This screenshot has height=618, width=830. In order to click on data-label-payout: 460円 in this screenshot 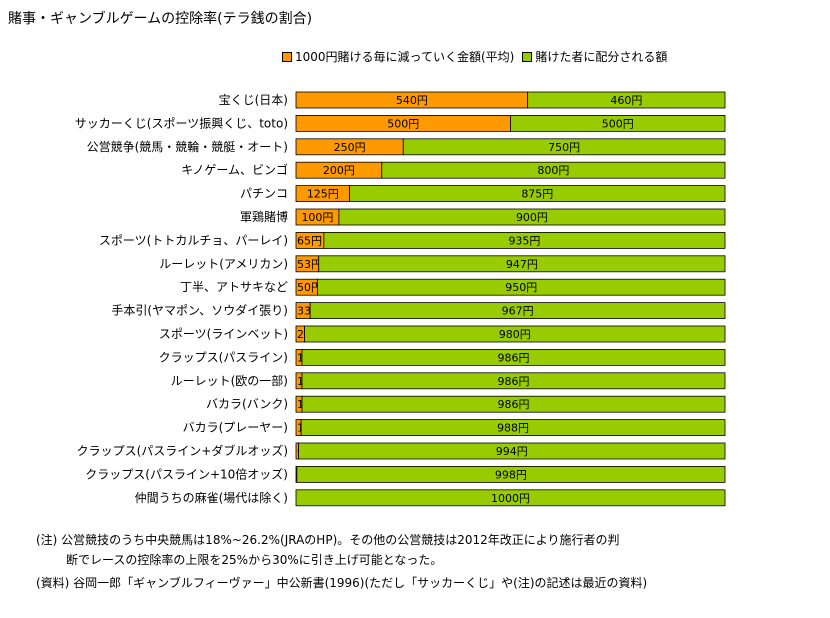, I will do `click(626, 100)`.